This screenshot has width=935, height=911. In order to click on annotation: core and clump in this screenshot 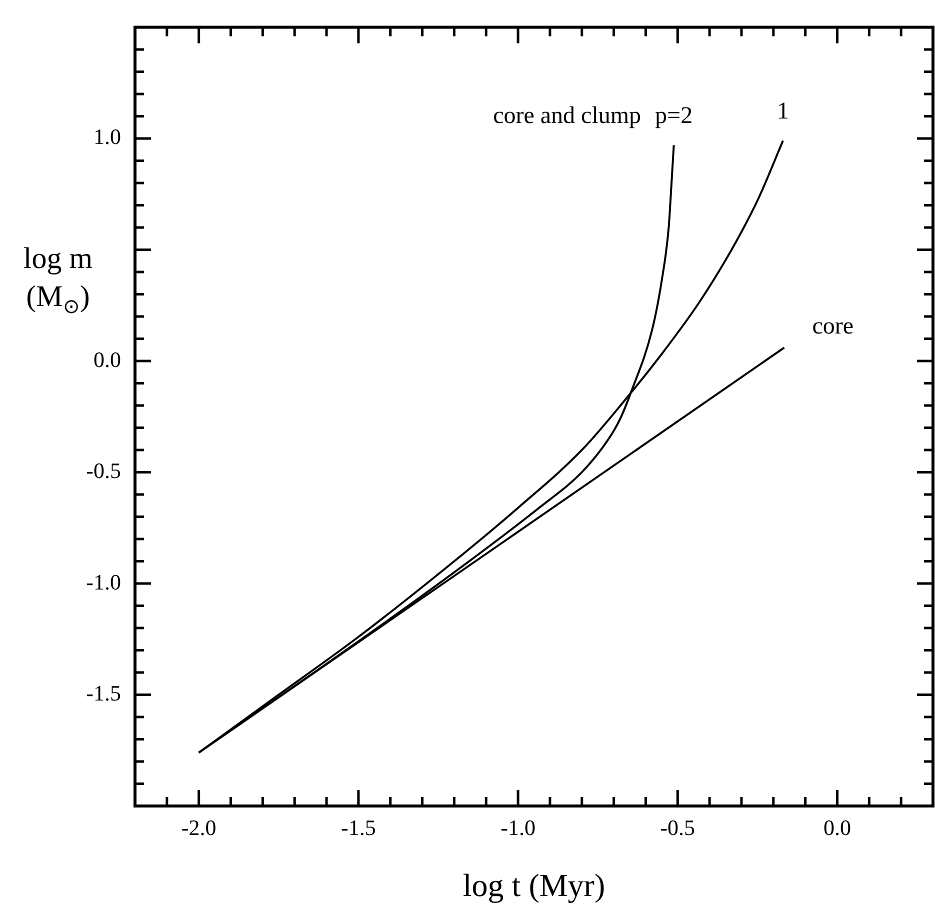, I will do `click(567, 116)`.